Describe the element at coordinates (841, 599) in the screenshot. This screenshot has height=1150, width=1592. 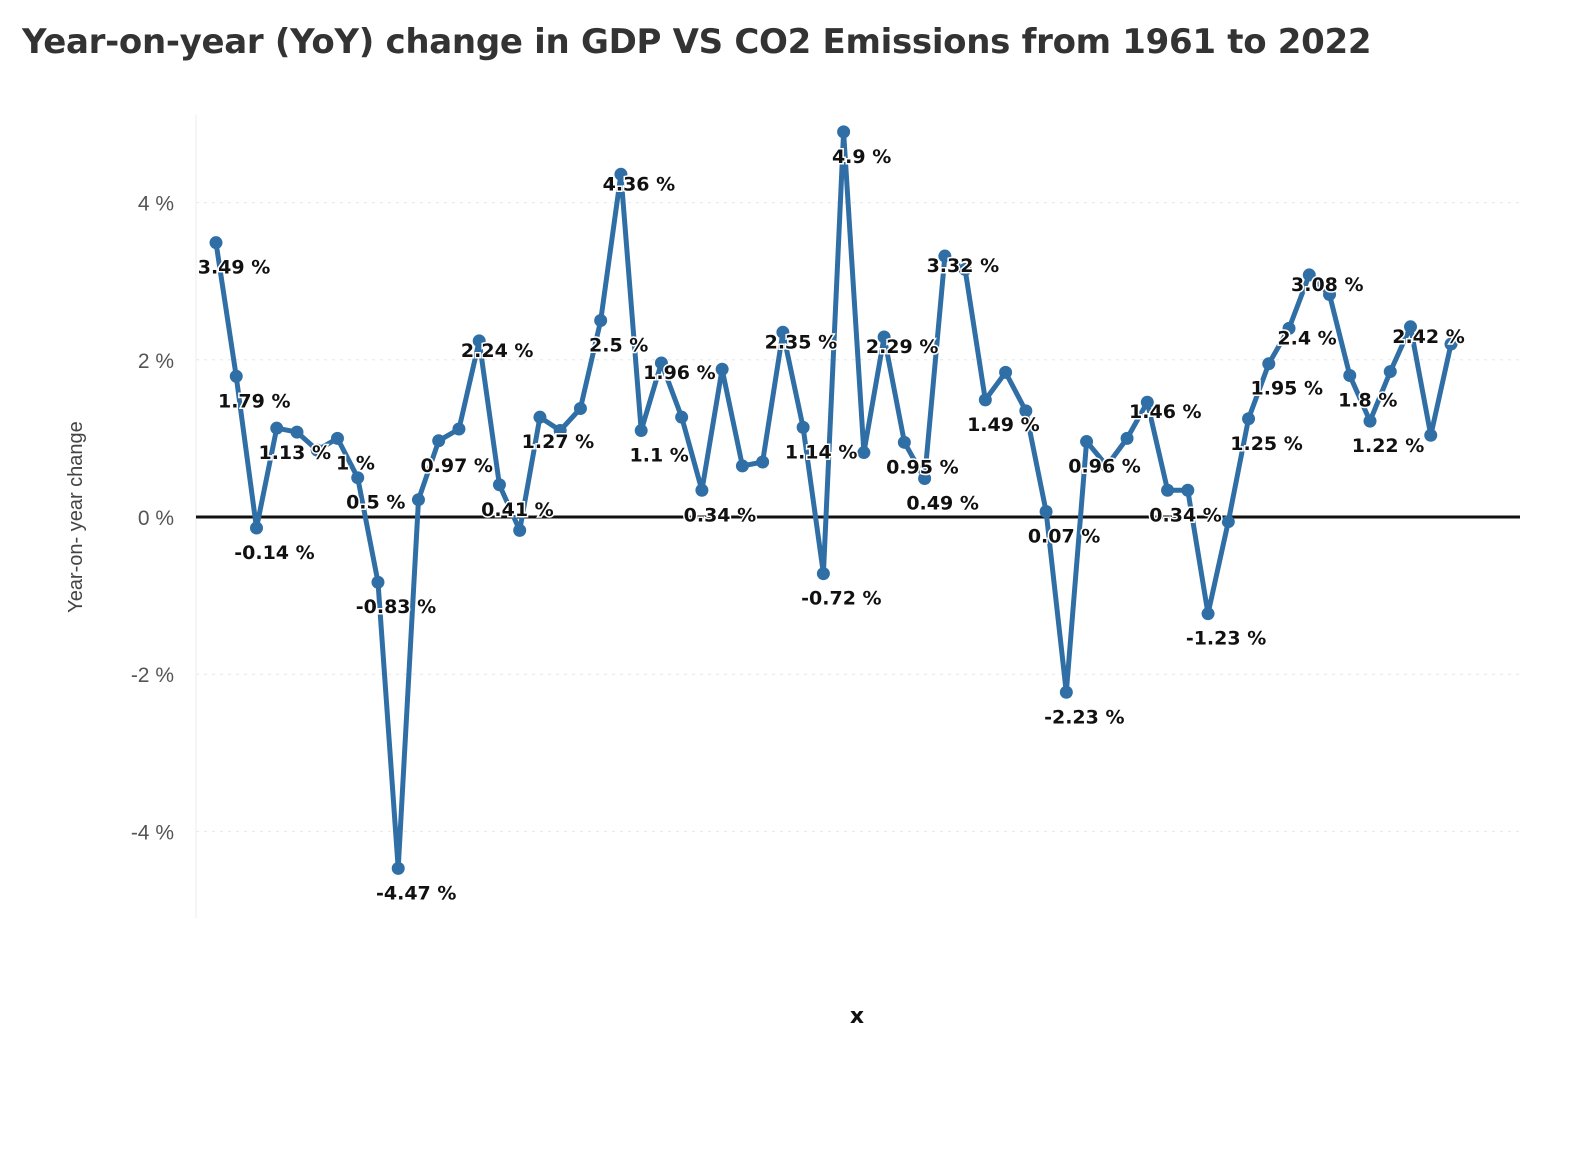
I see `data-label: -0.72 %` at that location.